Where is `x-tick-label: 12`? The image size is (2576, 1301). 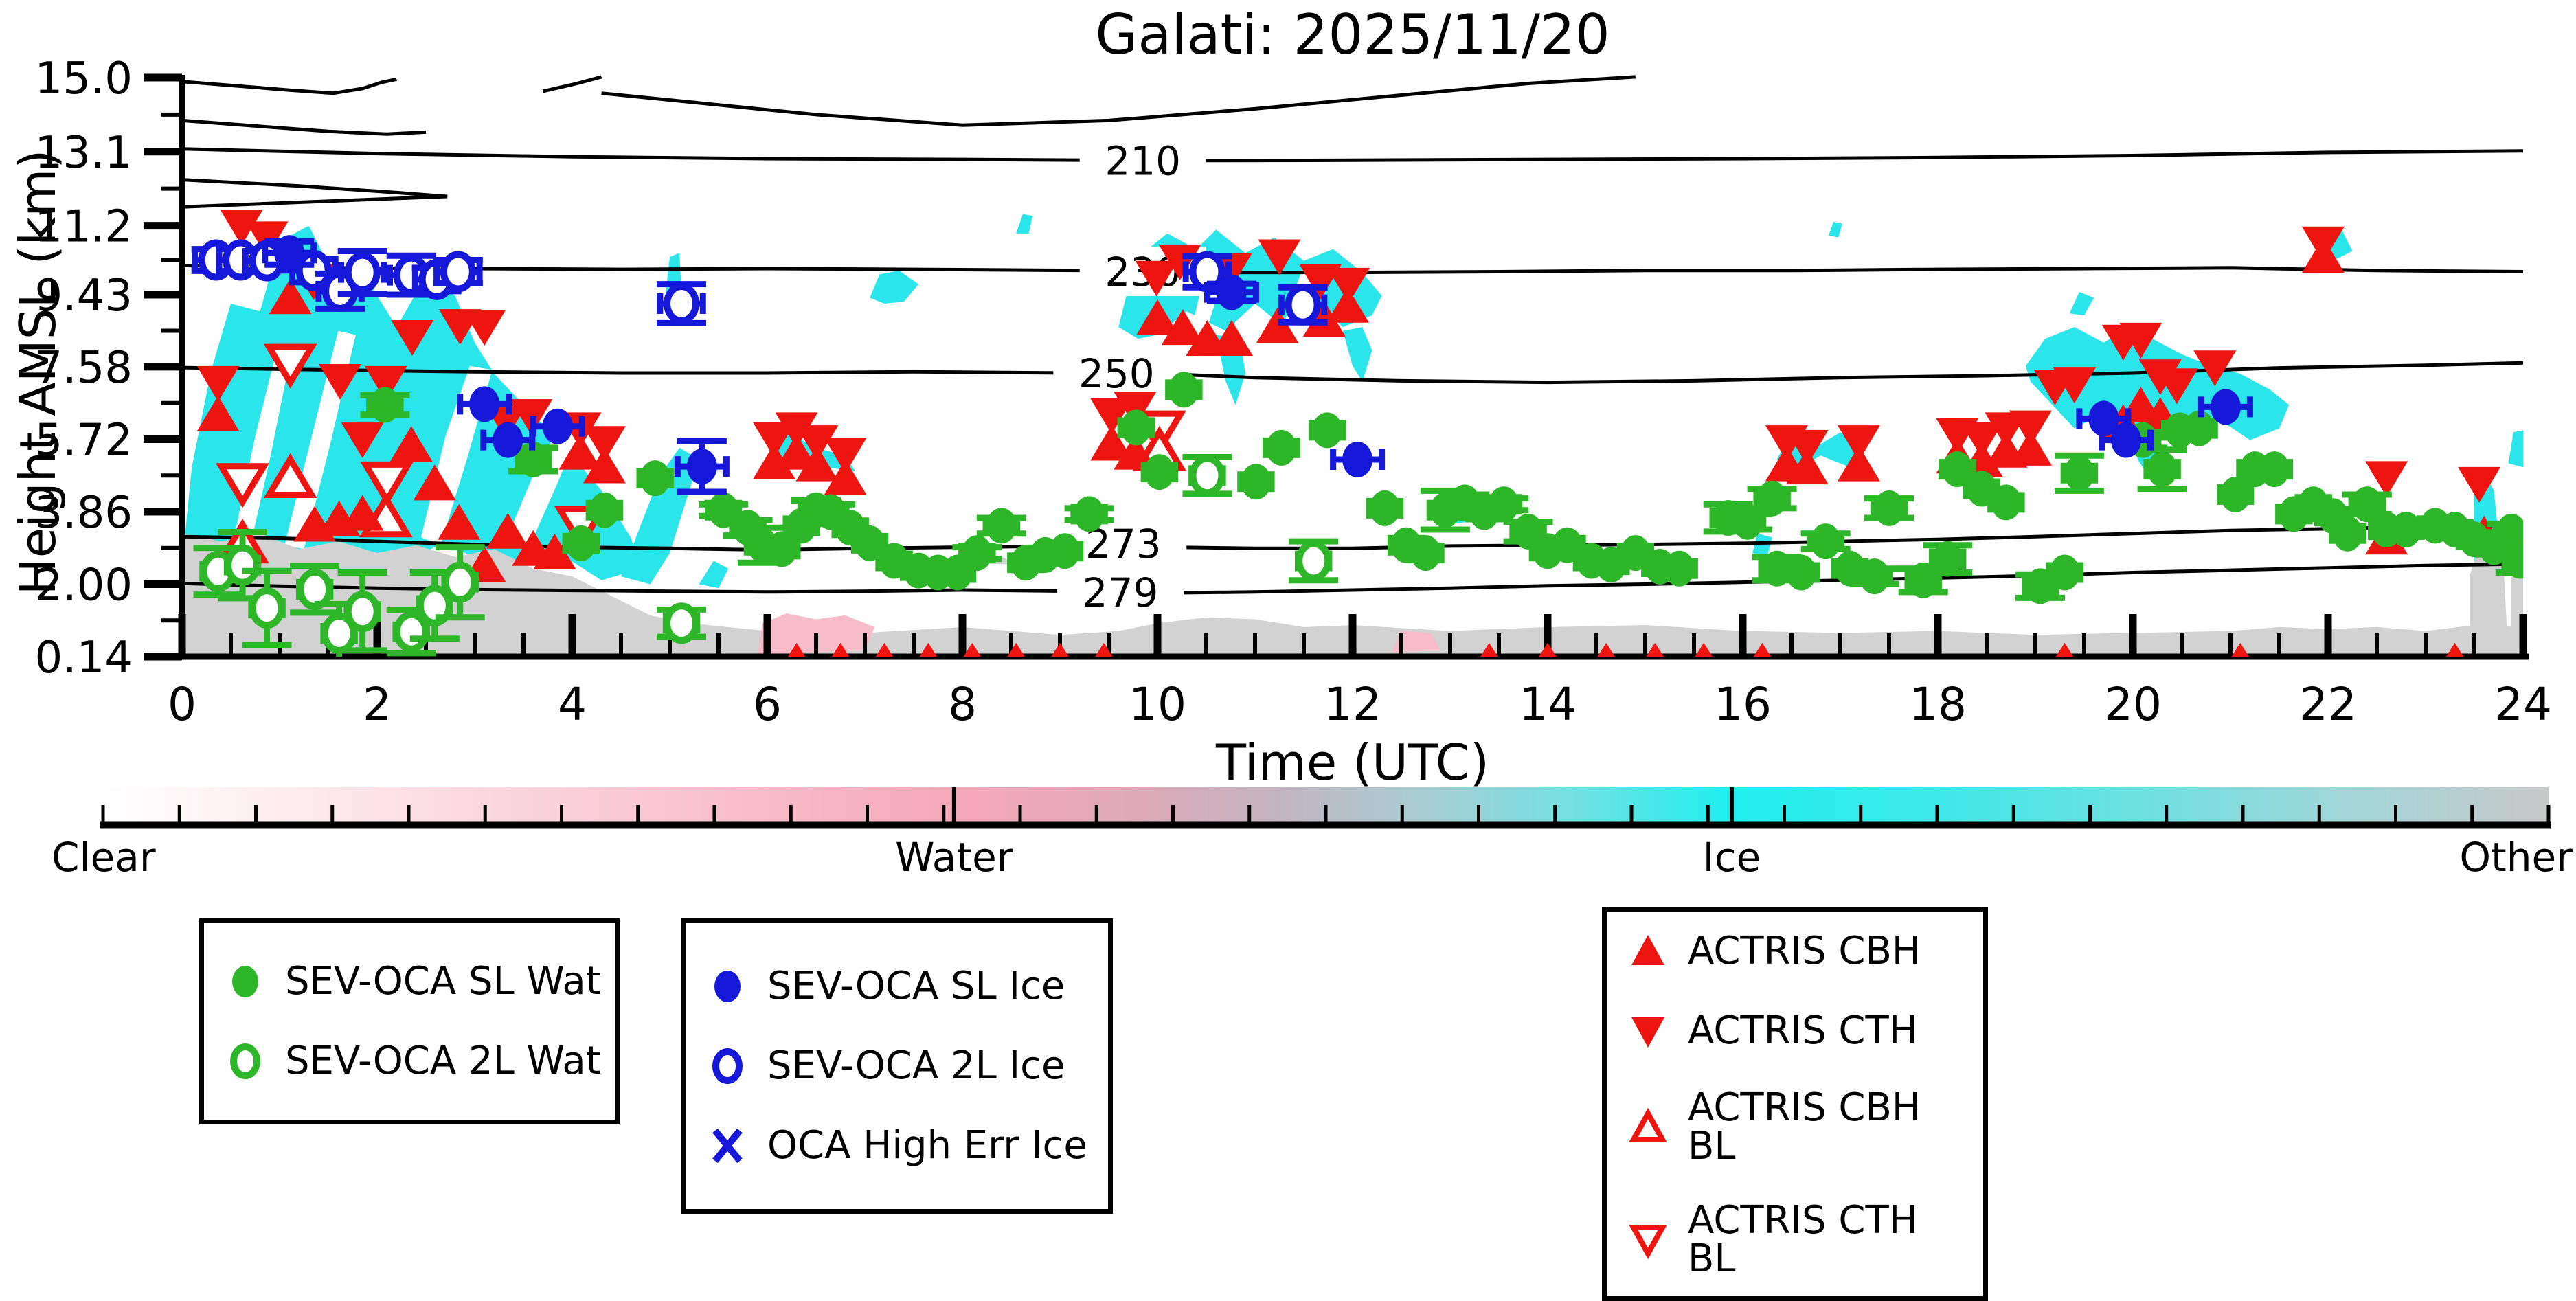 x-tick-label: 12 is located at coordinates (1352, 704).